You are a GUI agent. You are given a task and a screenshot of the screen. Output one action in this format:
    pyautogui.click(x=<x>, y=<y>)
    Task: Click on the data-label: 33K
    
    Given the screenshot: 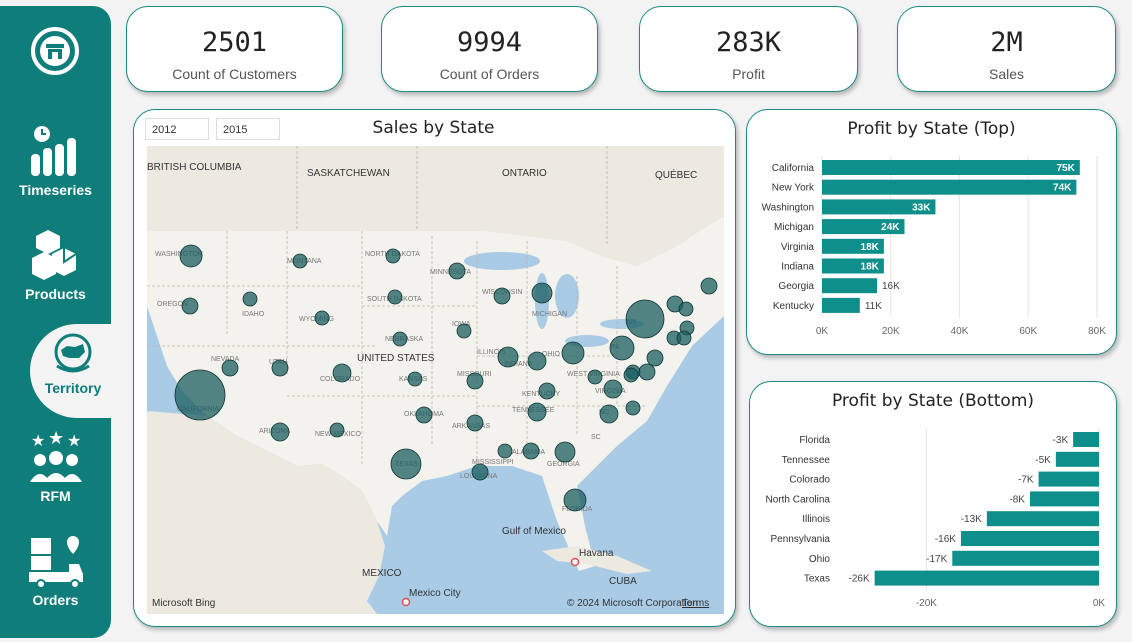 What is the action you would take?
    pyautogui.click(x=921, y=207)
    